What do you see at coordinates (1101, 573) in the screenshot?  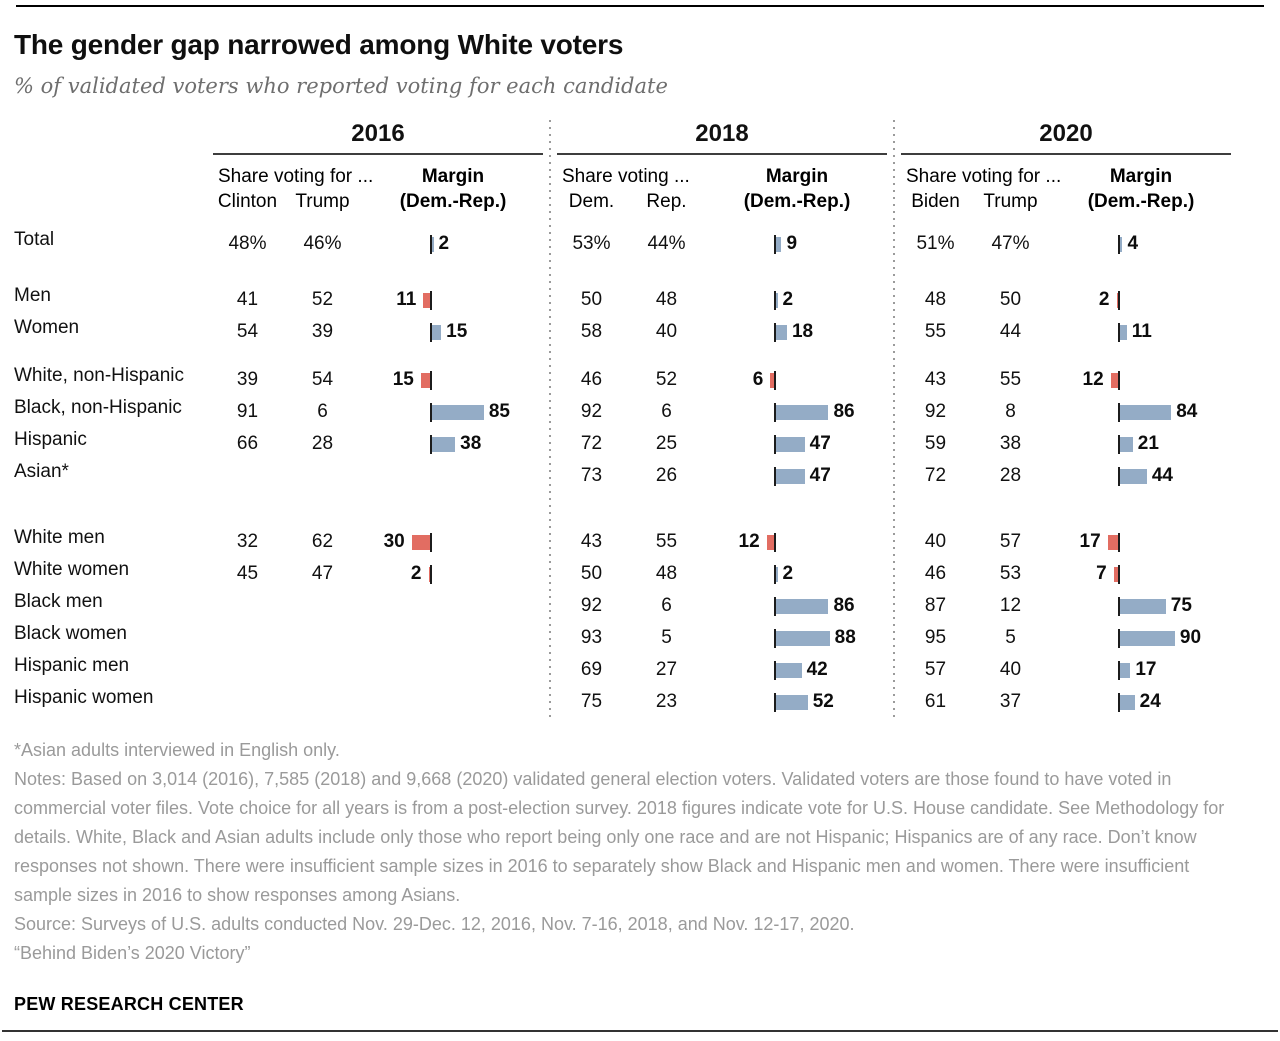 I see `margin-value: 7` at bounding box center [1101, 573].